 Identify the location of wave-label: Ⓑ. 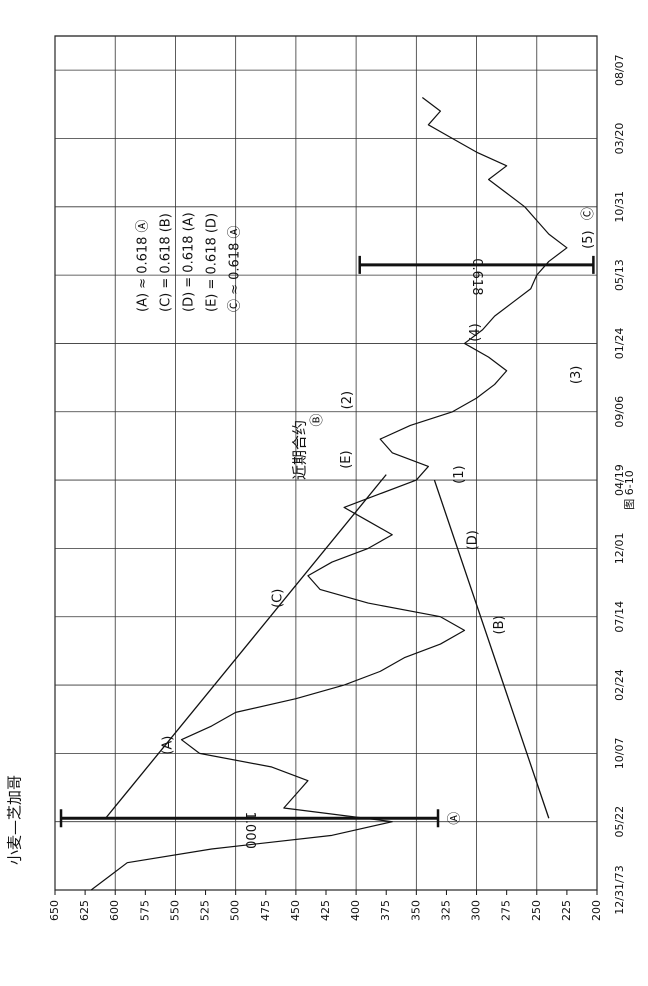
(317, 419).